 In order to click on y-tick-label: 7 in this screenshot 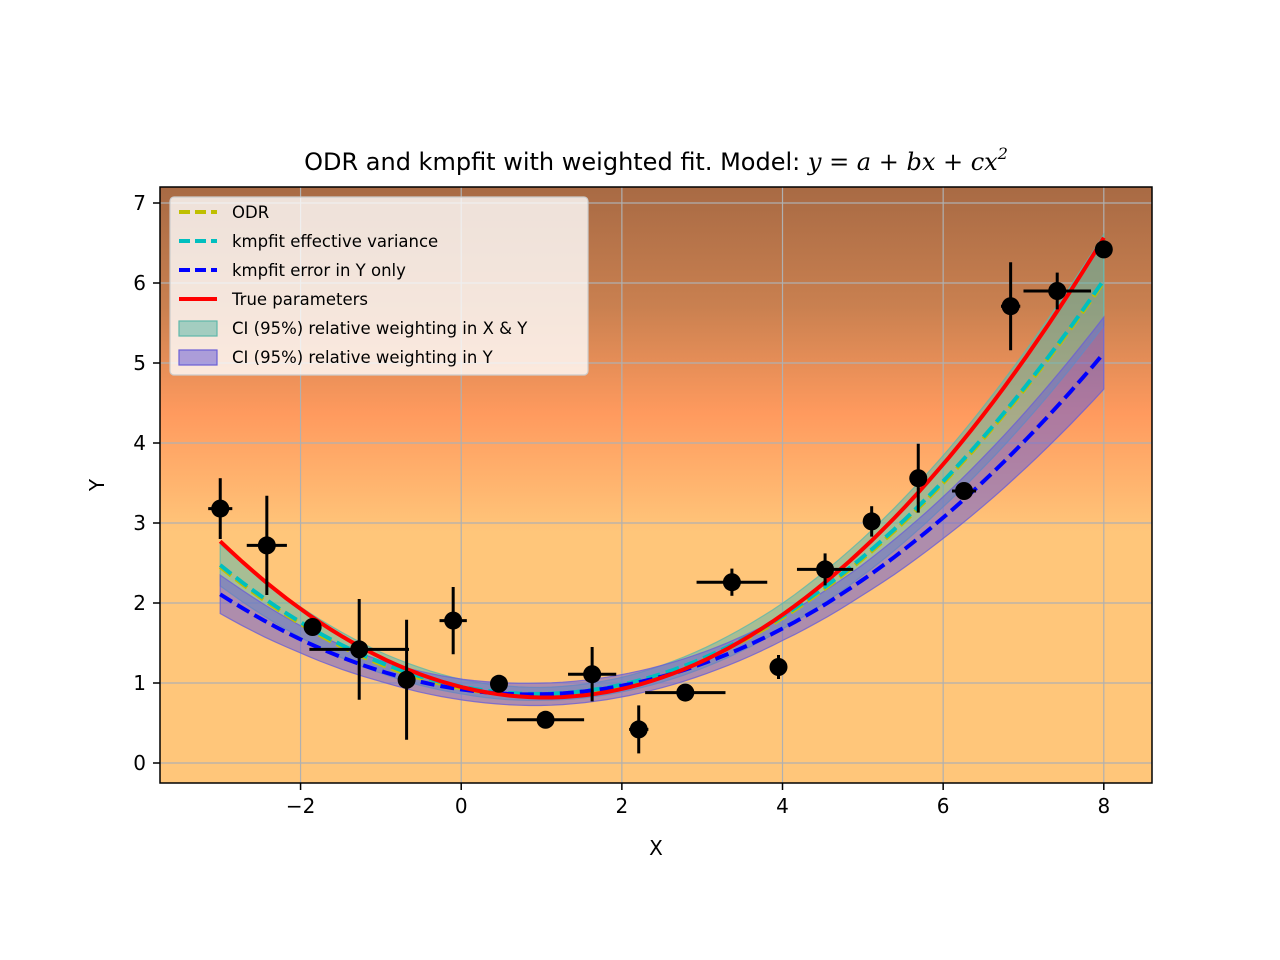, I will do `click(139, 203)`.